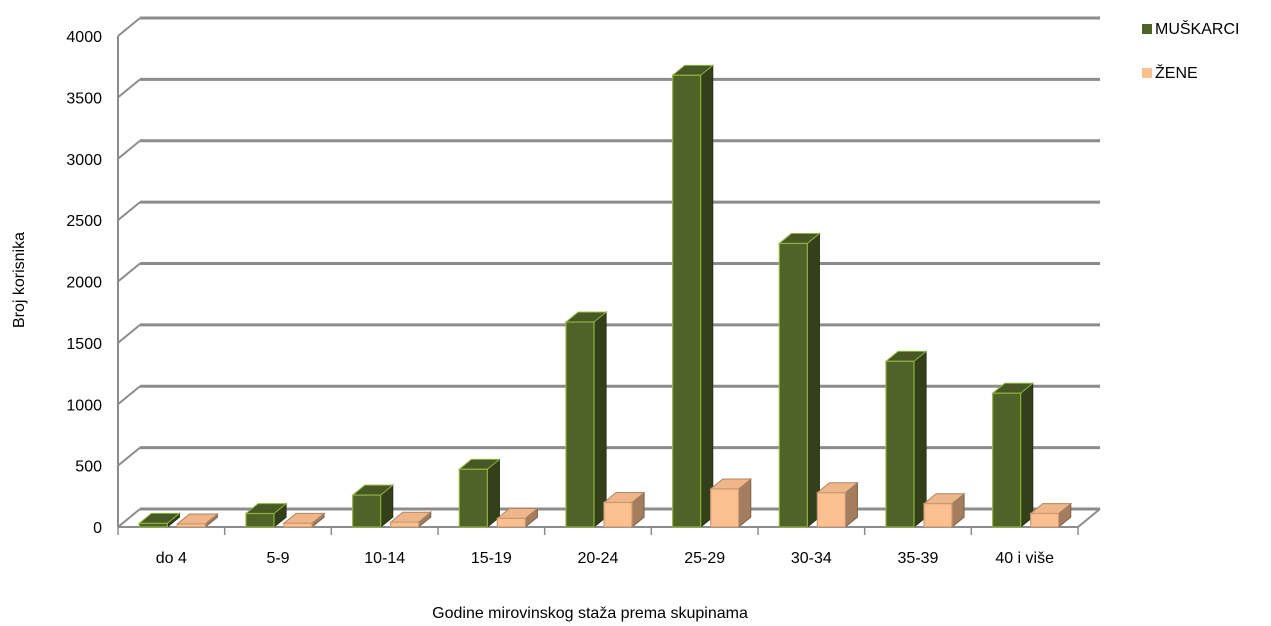 Image resolution: width=1271 pixels, height=626 pixels. I want to click on y-tick-label: 2000, so click(84, 283).